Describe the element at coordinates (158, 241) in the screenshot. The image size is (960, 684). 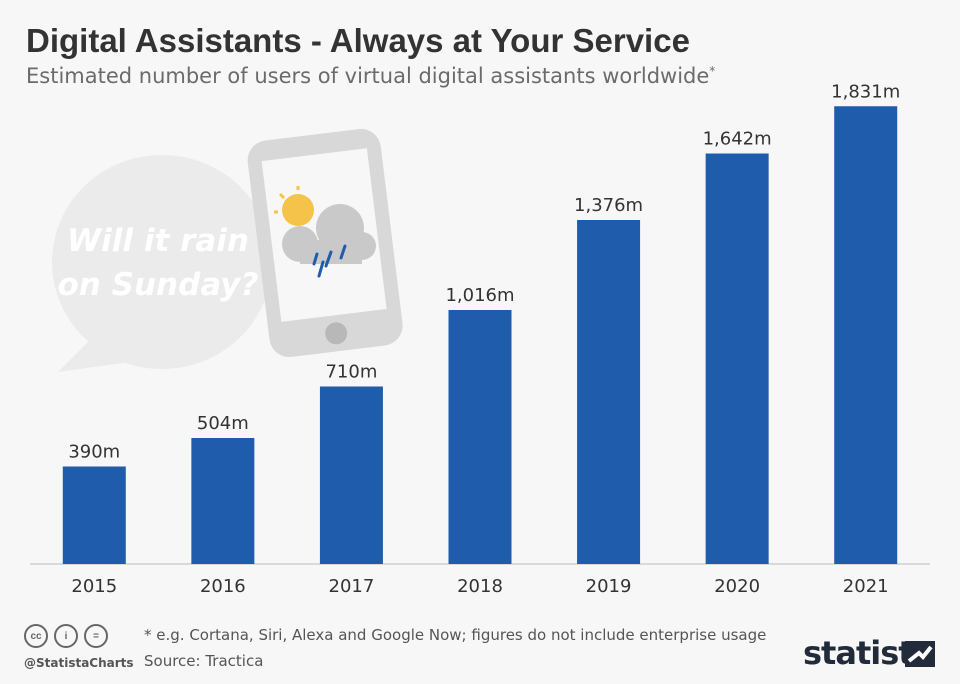
I see `bubble-text-line1: Will it rain` at that location.